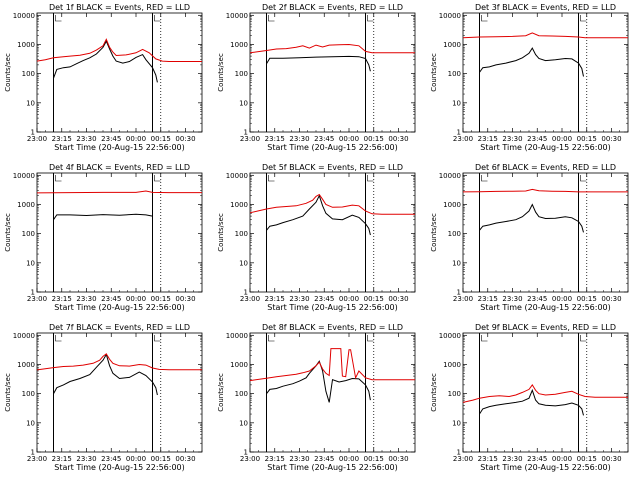  I want to click on chart-title: Det 6f BLACK = Events, RED = LLD, so click(545, 167).